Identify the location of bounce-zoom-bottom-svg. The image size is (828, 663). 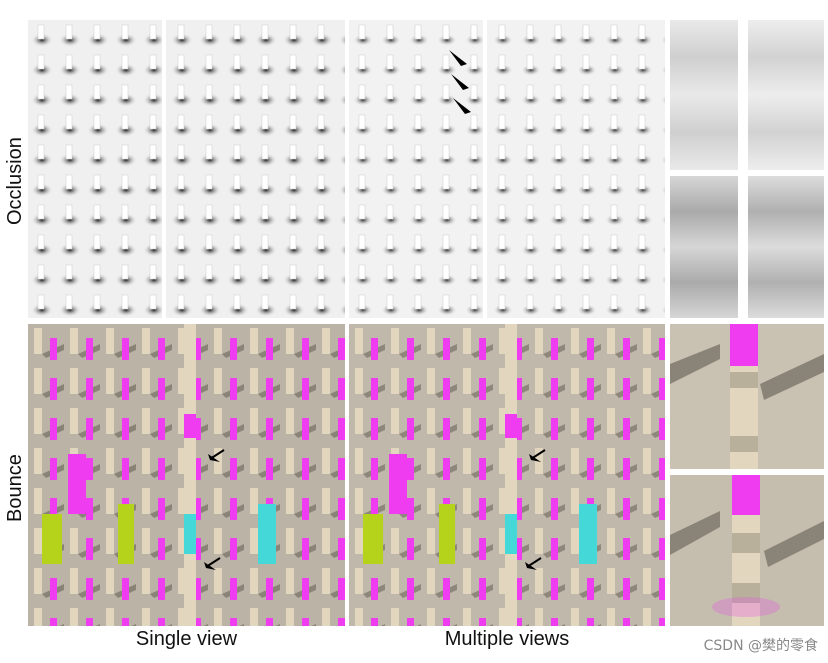
(747, 550).